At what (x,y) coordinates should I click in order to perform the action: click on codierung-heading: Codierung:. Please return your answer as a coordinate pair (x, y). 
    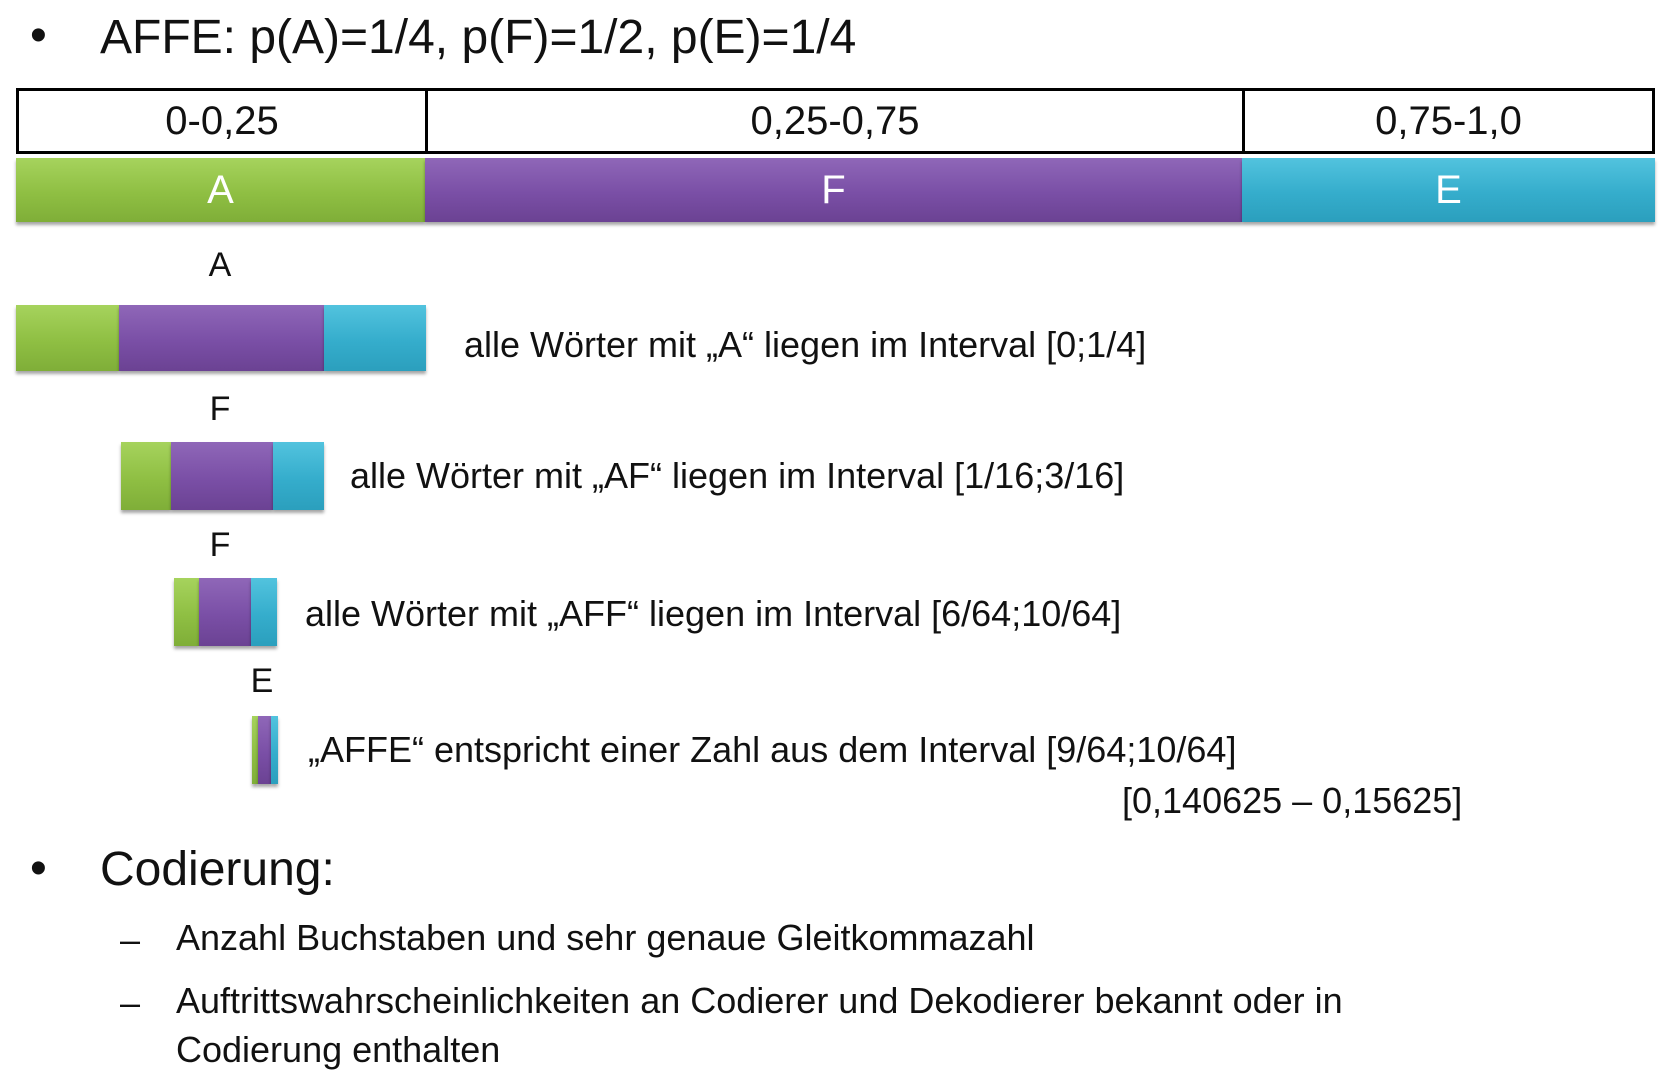
    Looking at the image, I should click on (217, 869).